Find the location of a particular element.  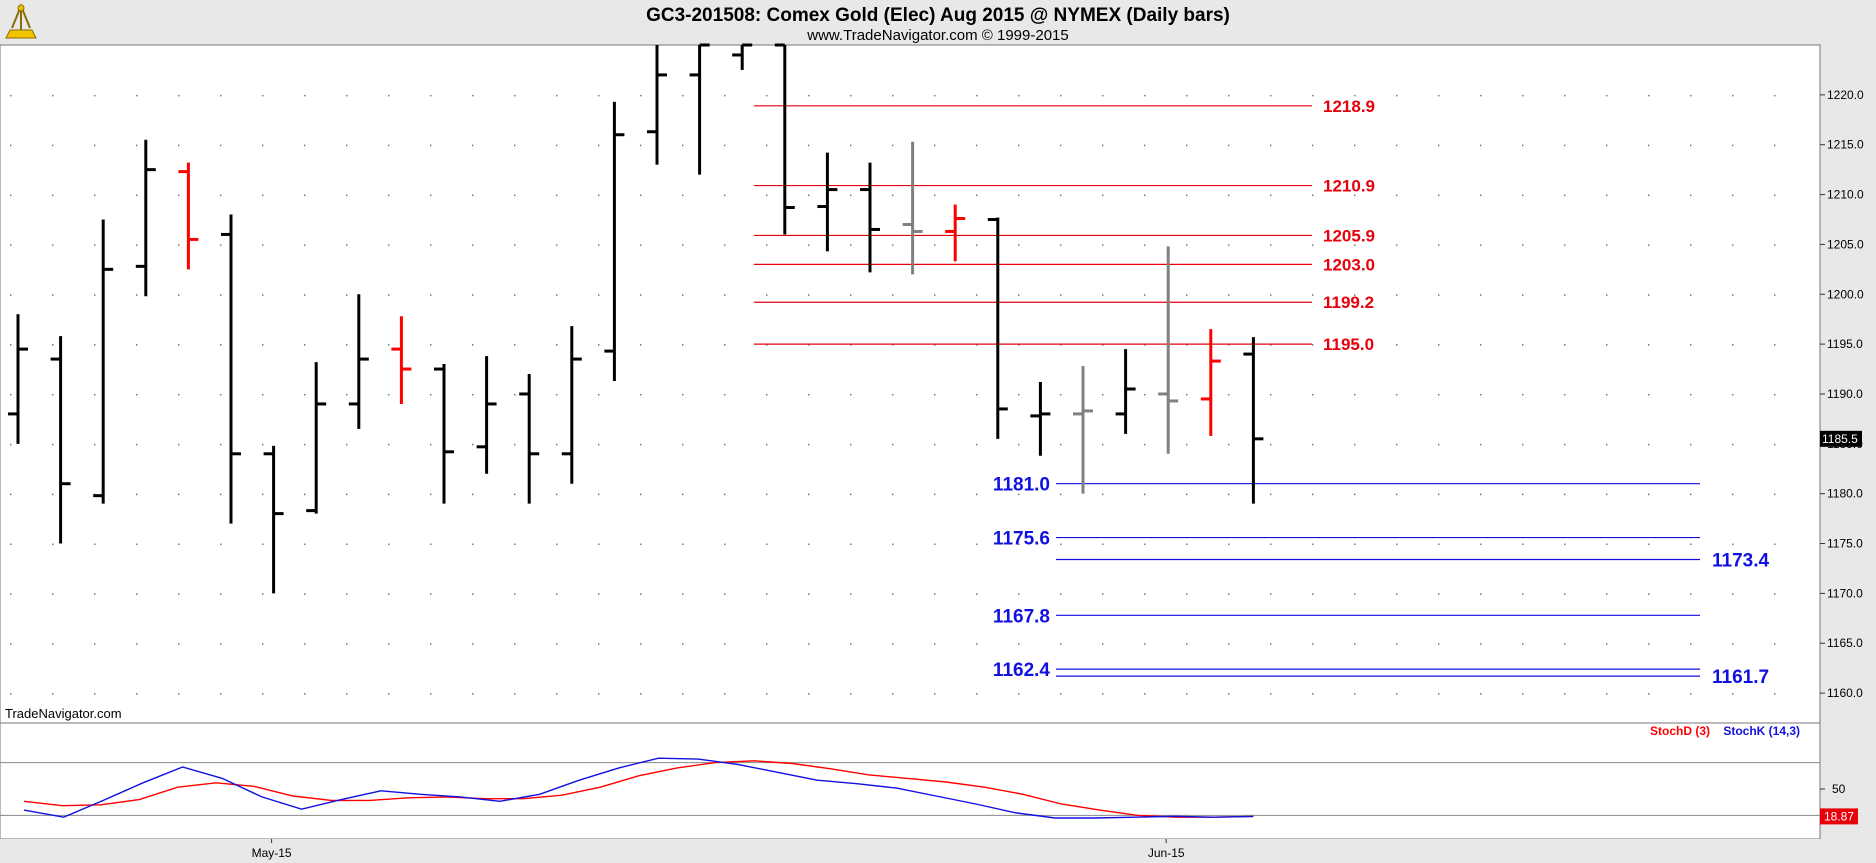

sextant-logo-icon is located at coordinates (21, 21).